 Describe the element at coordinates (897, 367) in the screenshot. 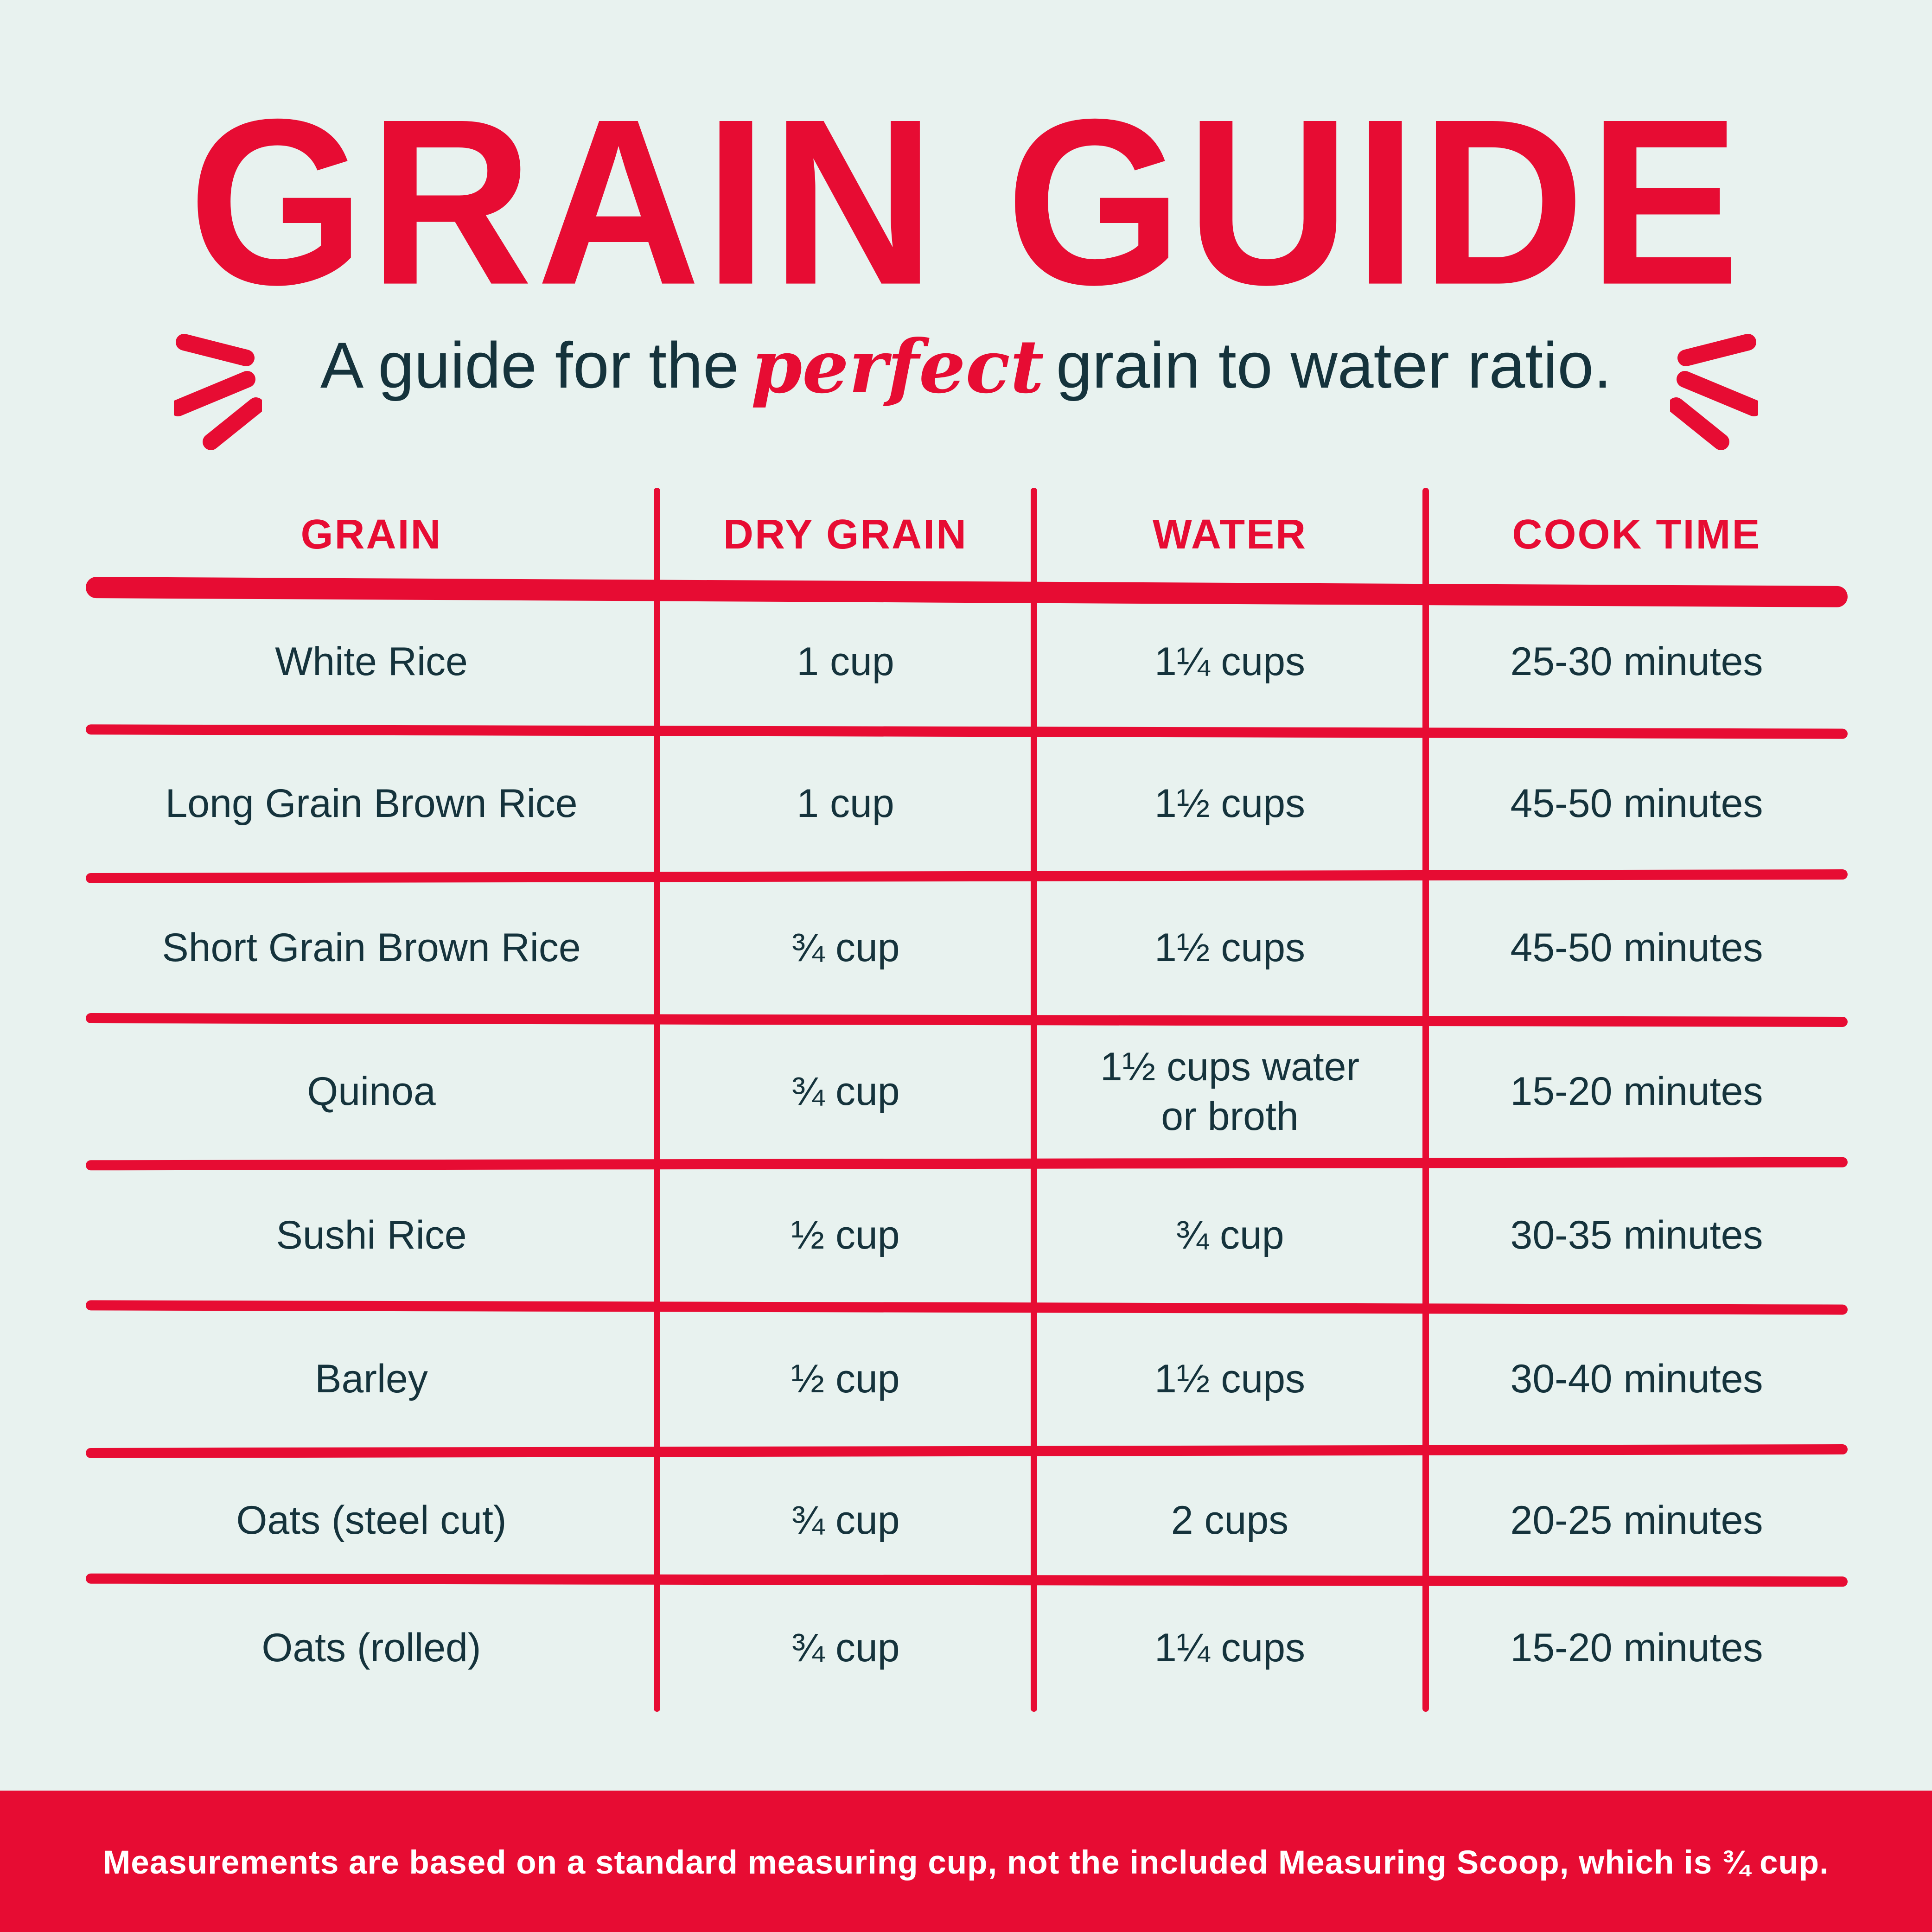

I see `subtitle-highlight: perfect` at that location.